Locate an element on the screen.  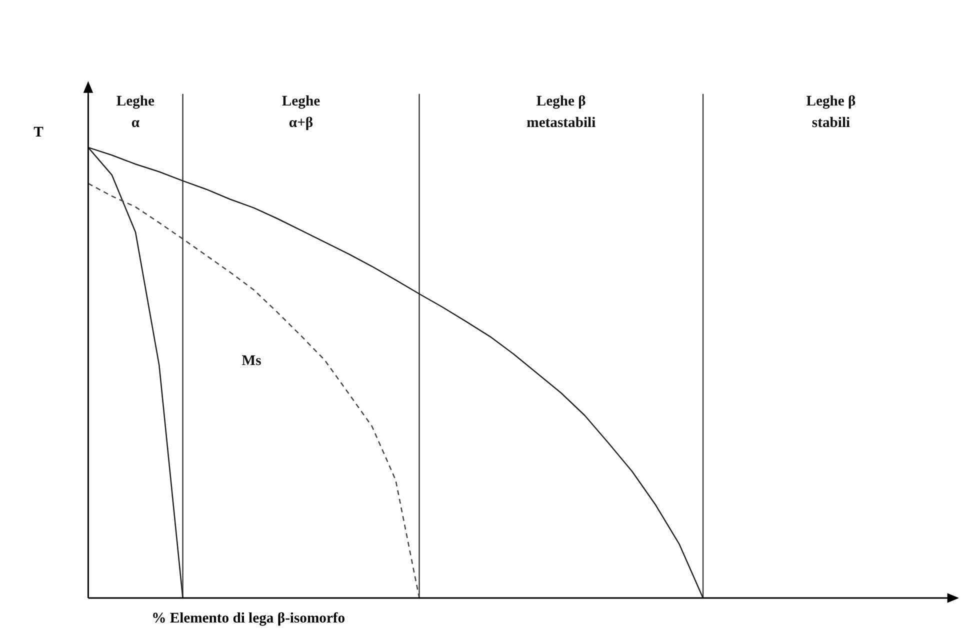
text: Leghe β stabili is located at coordinates (831, 112).